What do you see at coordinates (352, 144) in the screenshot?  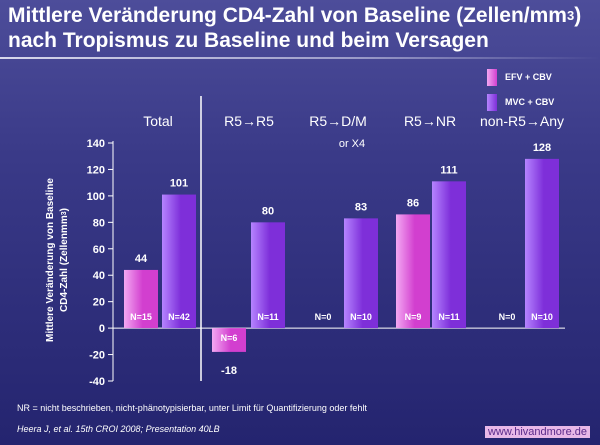 I see `category-sublabel: or X4` at bounding box center [352, 144].